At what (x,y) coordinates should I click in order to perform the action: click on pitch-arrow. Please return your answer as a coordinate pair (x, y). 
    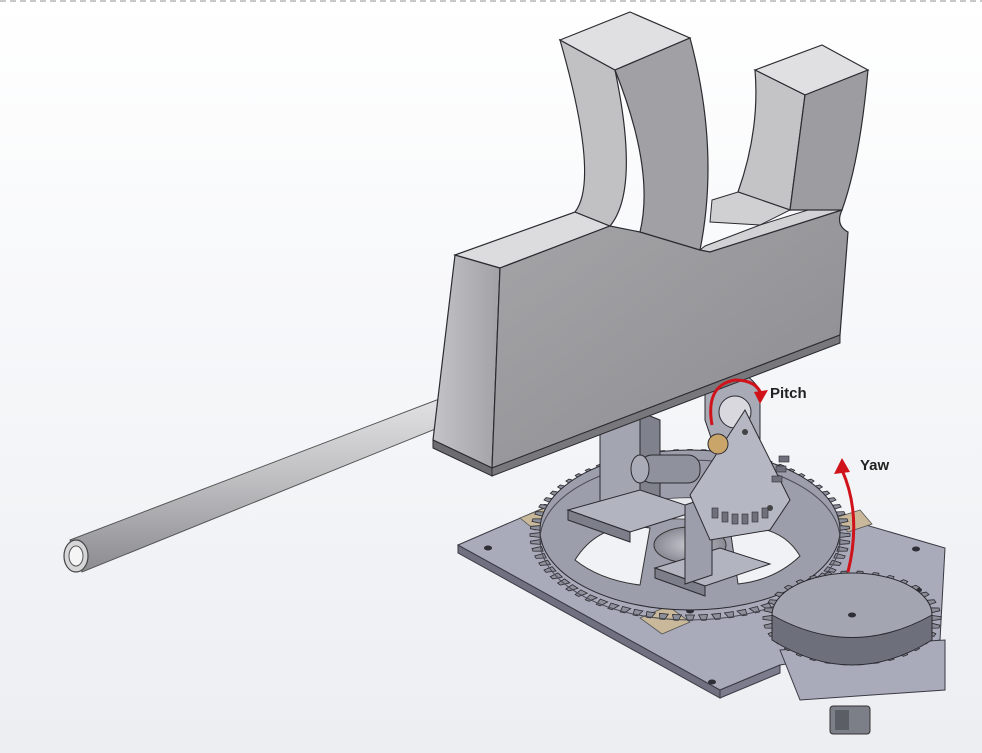
    Looking at the image, I should click on (736, 402).